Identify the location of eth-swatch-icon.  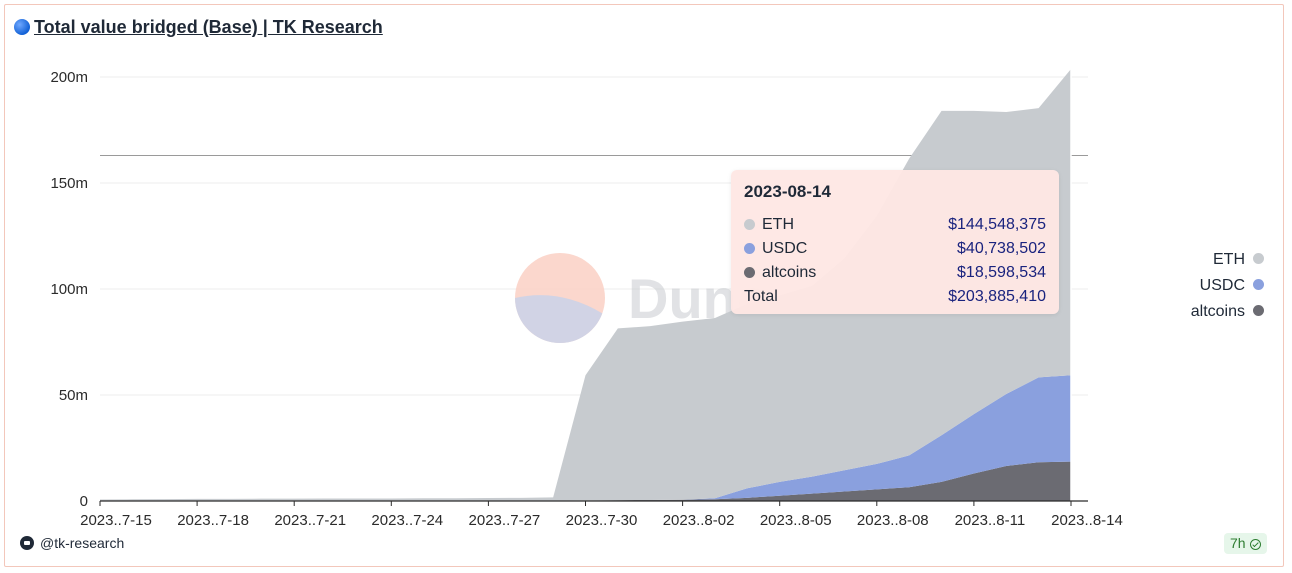
(1258, 258).